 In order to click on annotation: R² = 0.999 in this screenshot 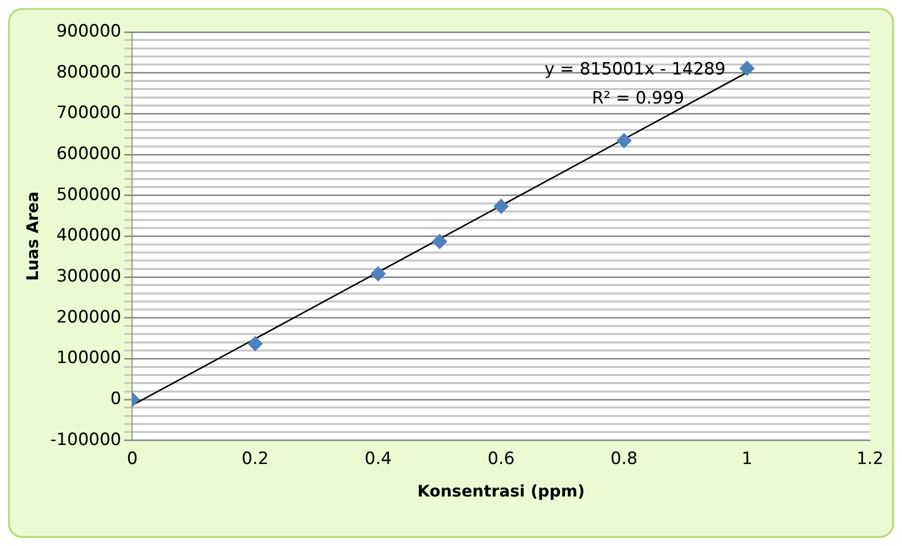, I will do `click(638, 98)`.